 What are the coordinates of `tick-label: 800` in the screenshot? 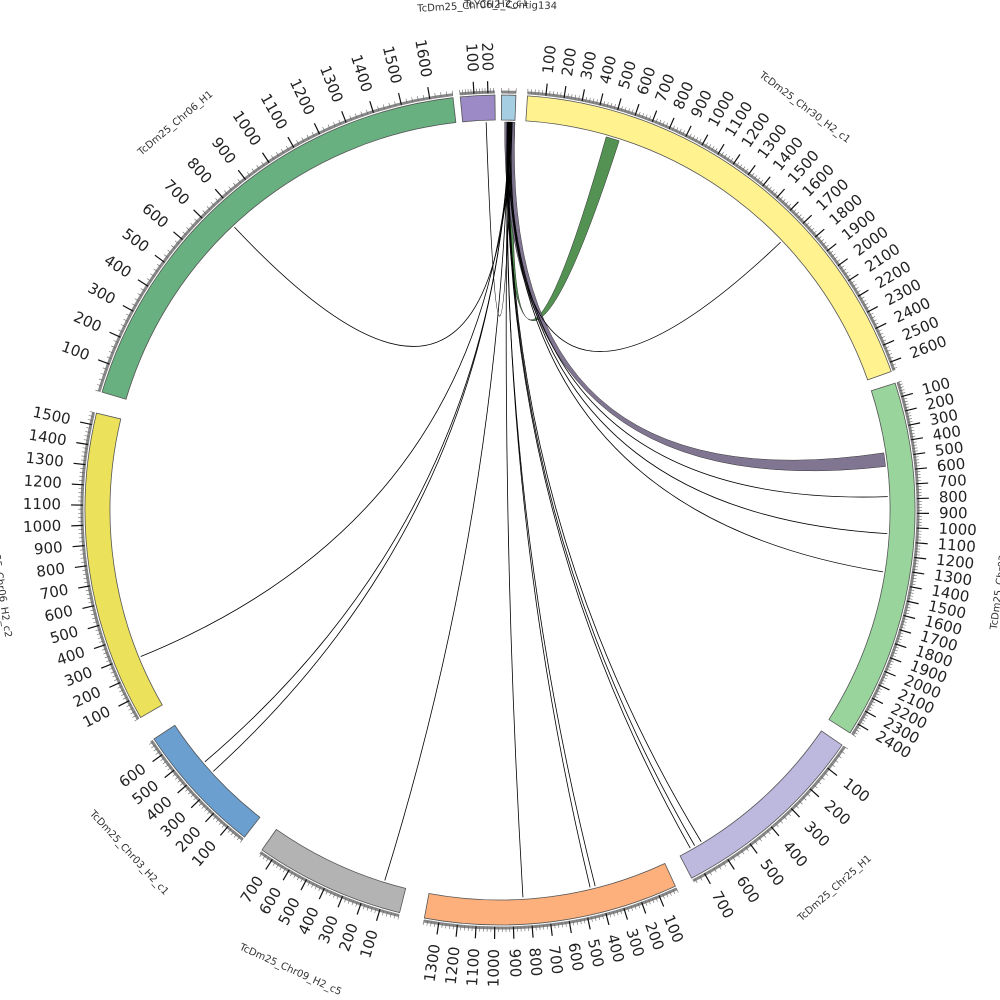 It's located at (535, 962).